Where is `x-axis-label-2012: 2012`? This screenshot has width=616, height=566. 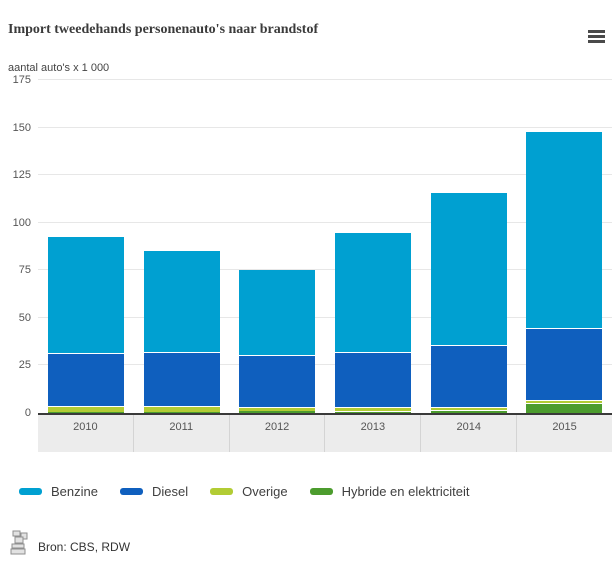
x-axis-label-2012: 2012 is located at coordinates (276, 433).